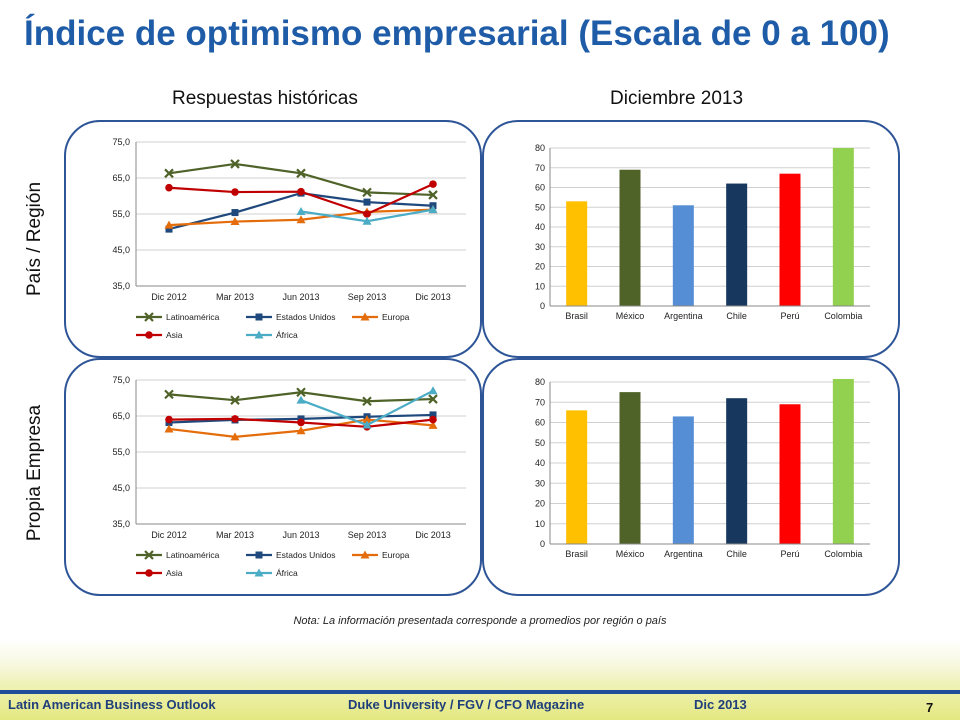  What do you see at coordinates (367, 535) in the screenshot?
I see `x-tick-label: Sep 2013` at bounding box center [367, 535].